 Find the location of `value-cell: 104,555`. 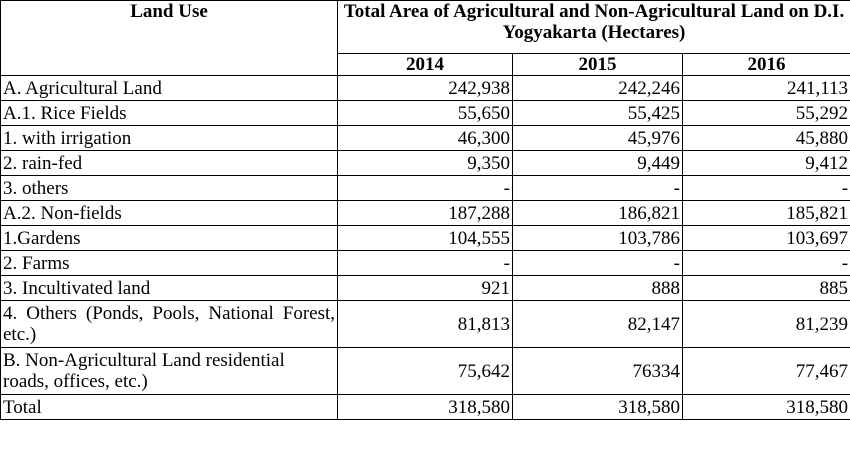

value-cell: 104,555 is located at coordinates (425, 238).